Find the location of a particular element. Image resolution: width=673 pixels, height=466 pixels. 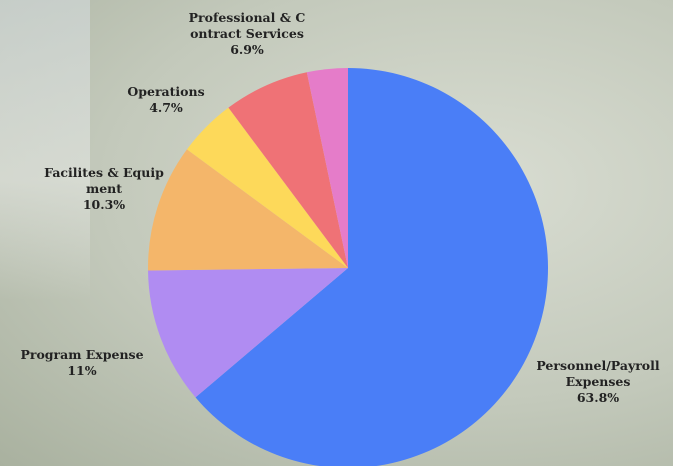

slice-name: Program Expense is located at coordinates (82, 354).